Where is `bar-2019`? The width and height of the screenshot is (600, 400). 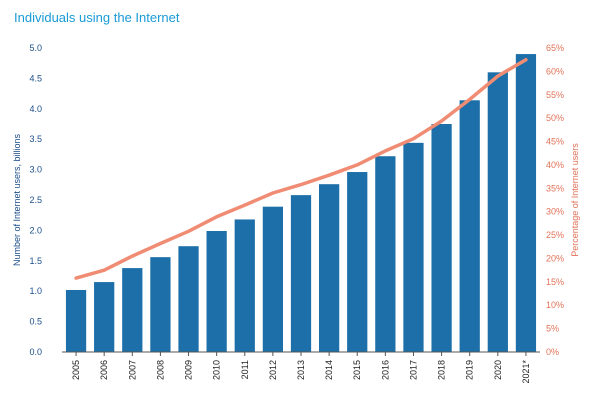
bar-2019 is located at coordinates (469, 226).